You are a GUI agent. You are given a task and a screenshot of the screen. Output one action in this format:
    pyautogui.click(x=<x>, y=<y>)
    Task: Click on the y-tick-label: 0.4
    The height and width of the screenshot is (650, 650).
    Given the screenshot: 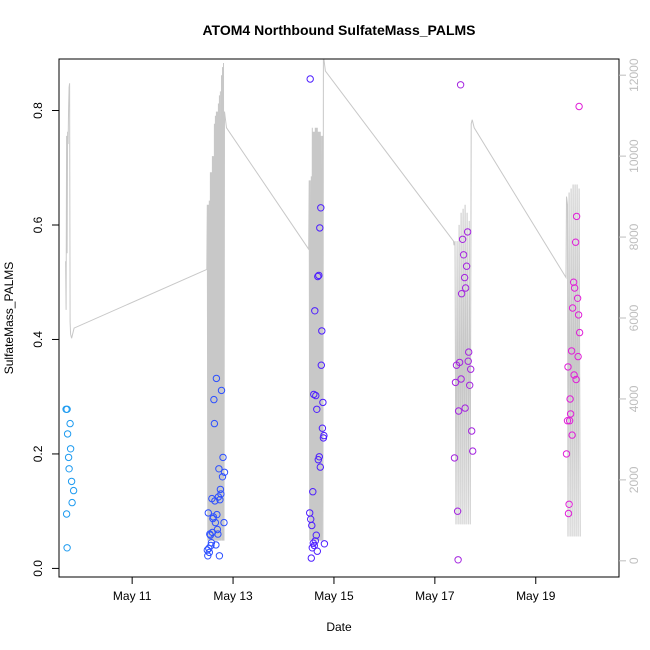 What is the action you would take?
    pyautogui.click(x=38, y=339)
    